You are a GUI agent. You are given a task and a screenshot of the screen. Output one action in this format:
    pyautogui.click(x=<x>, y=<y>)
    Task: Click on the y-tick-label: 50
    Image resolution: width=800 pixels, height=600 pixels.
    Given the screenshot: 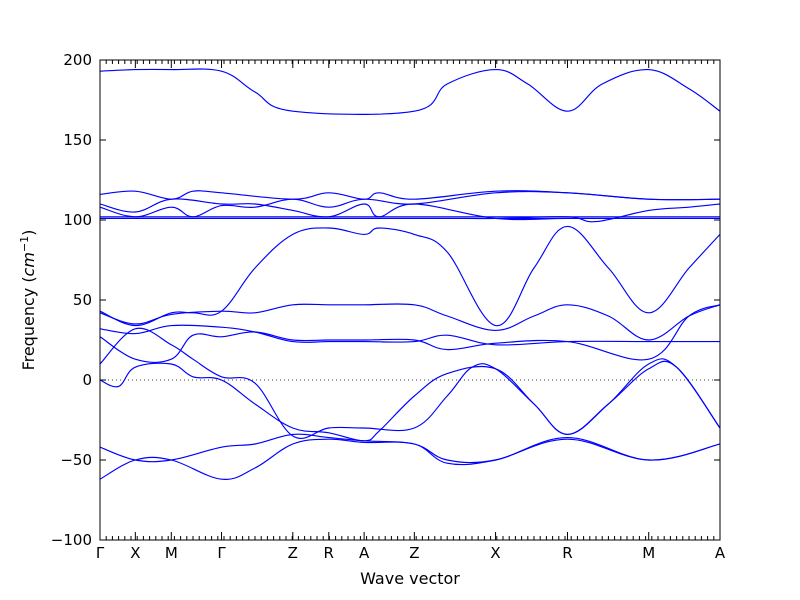 What is the action you would take?
    pyautogui.click(x=82, y=300)
    